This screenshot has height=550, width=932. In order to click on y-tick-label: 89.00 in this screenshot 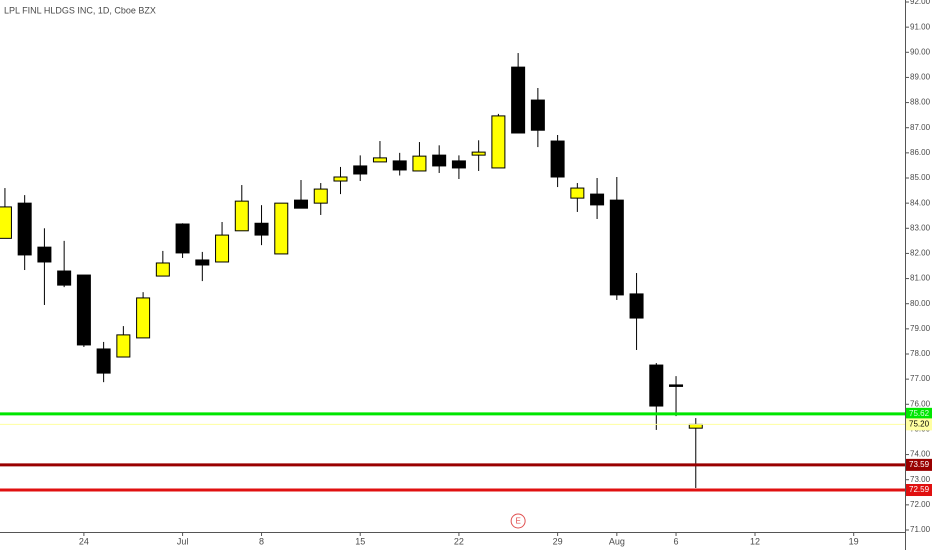, I will do `click(920, 77)`.